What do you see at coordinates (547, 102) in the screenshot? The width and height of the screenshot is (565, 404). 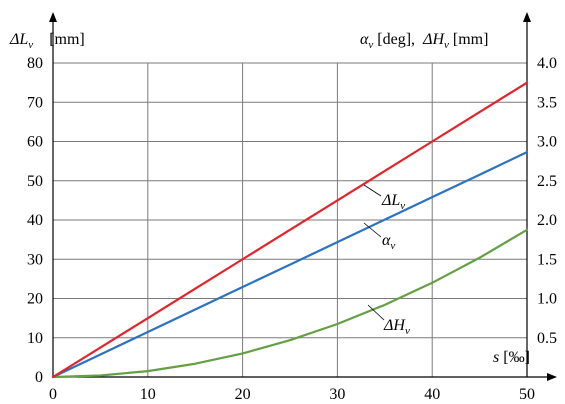 I see `right-tick-label: 3.5` at bounding box center [547, 102].